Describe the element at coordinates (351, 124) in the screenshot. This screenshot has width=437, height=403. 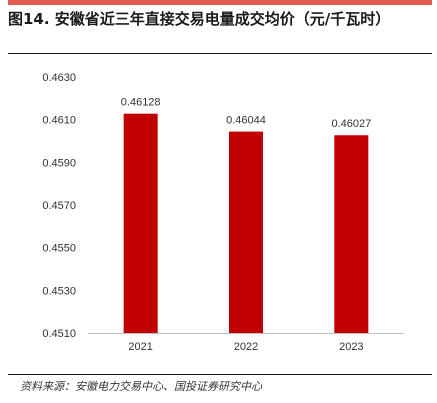
I see `bar-value-label: 0.46027` at that location.